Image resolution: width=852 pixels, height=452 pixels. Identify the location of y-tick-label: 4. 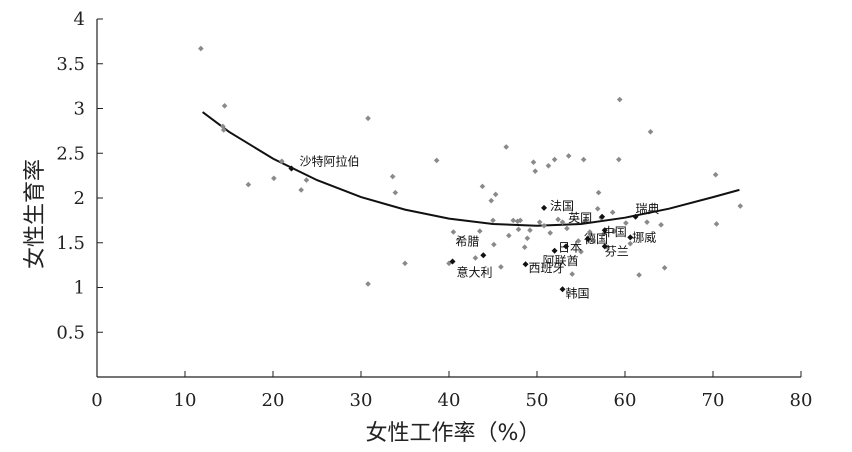
(79, 19).